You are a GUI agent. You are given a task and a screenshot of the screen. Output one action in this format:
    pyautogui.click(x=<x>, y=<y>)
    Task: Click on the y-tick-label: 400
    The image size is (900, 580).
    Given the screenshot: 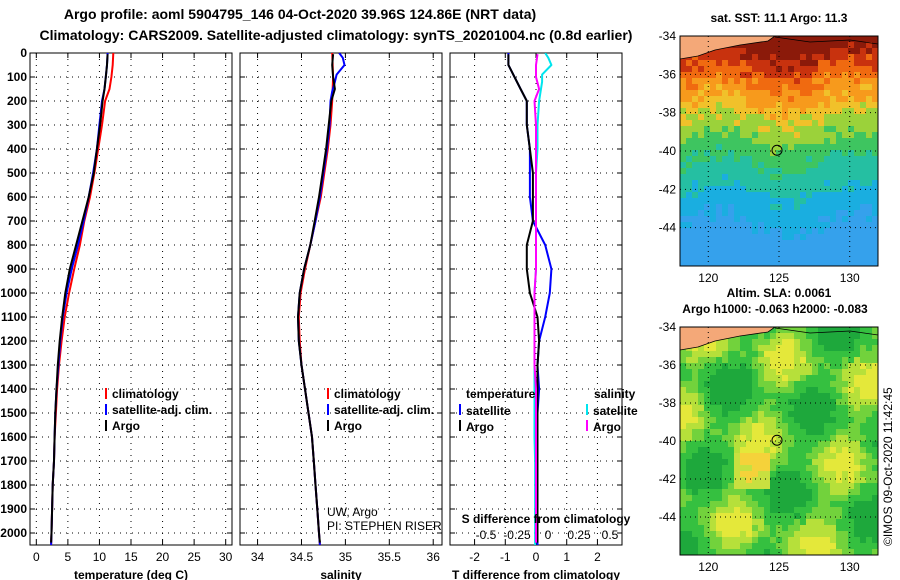 What is the action you would take?
    pyautogui.click(x=17, y=149)
    